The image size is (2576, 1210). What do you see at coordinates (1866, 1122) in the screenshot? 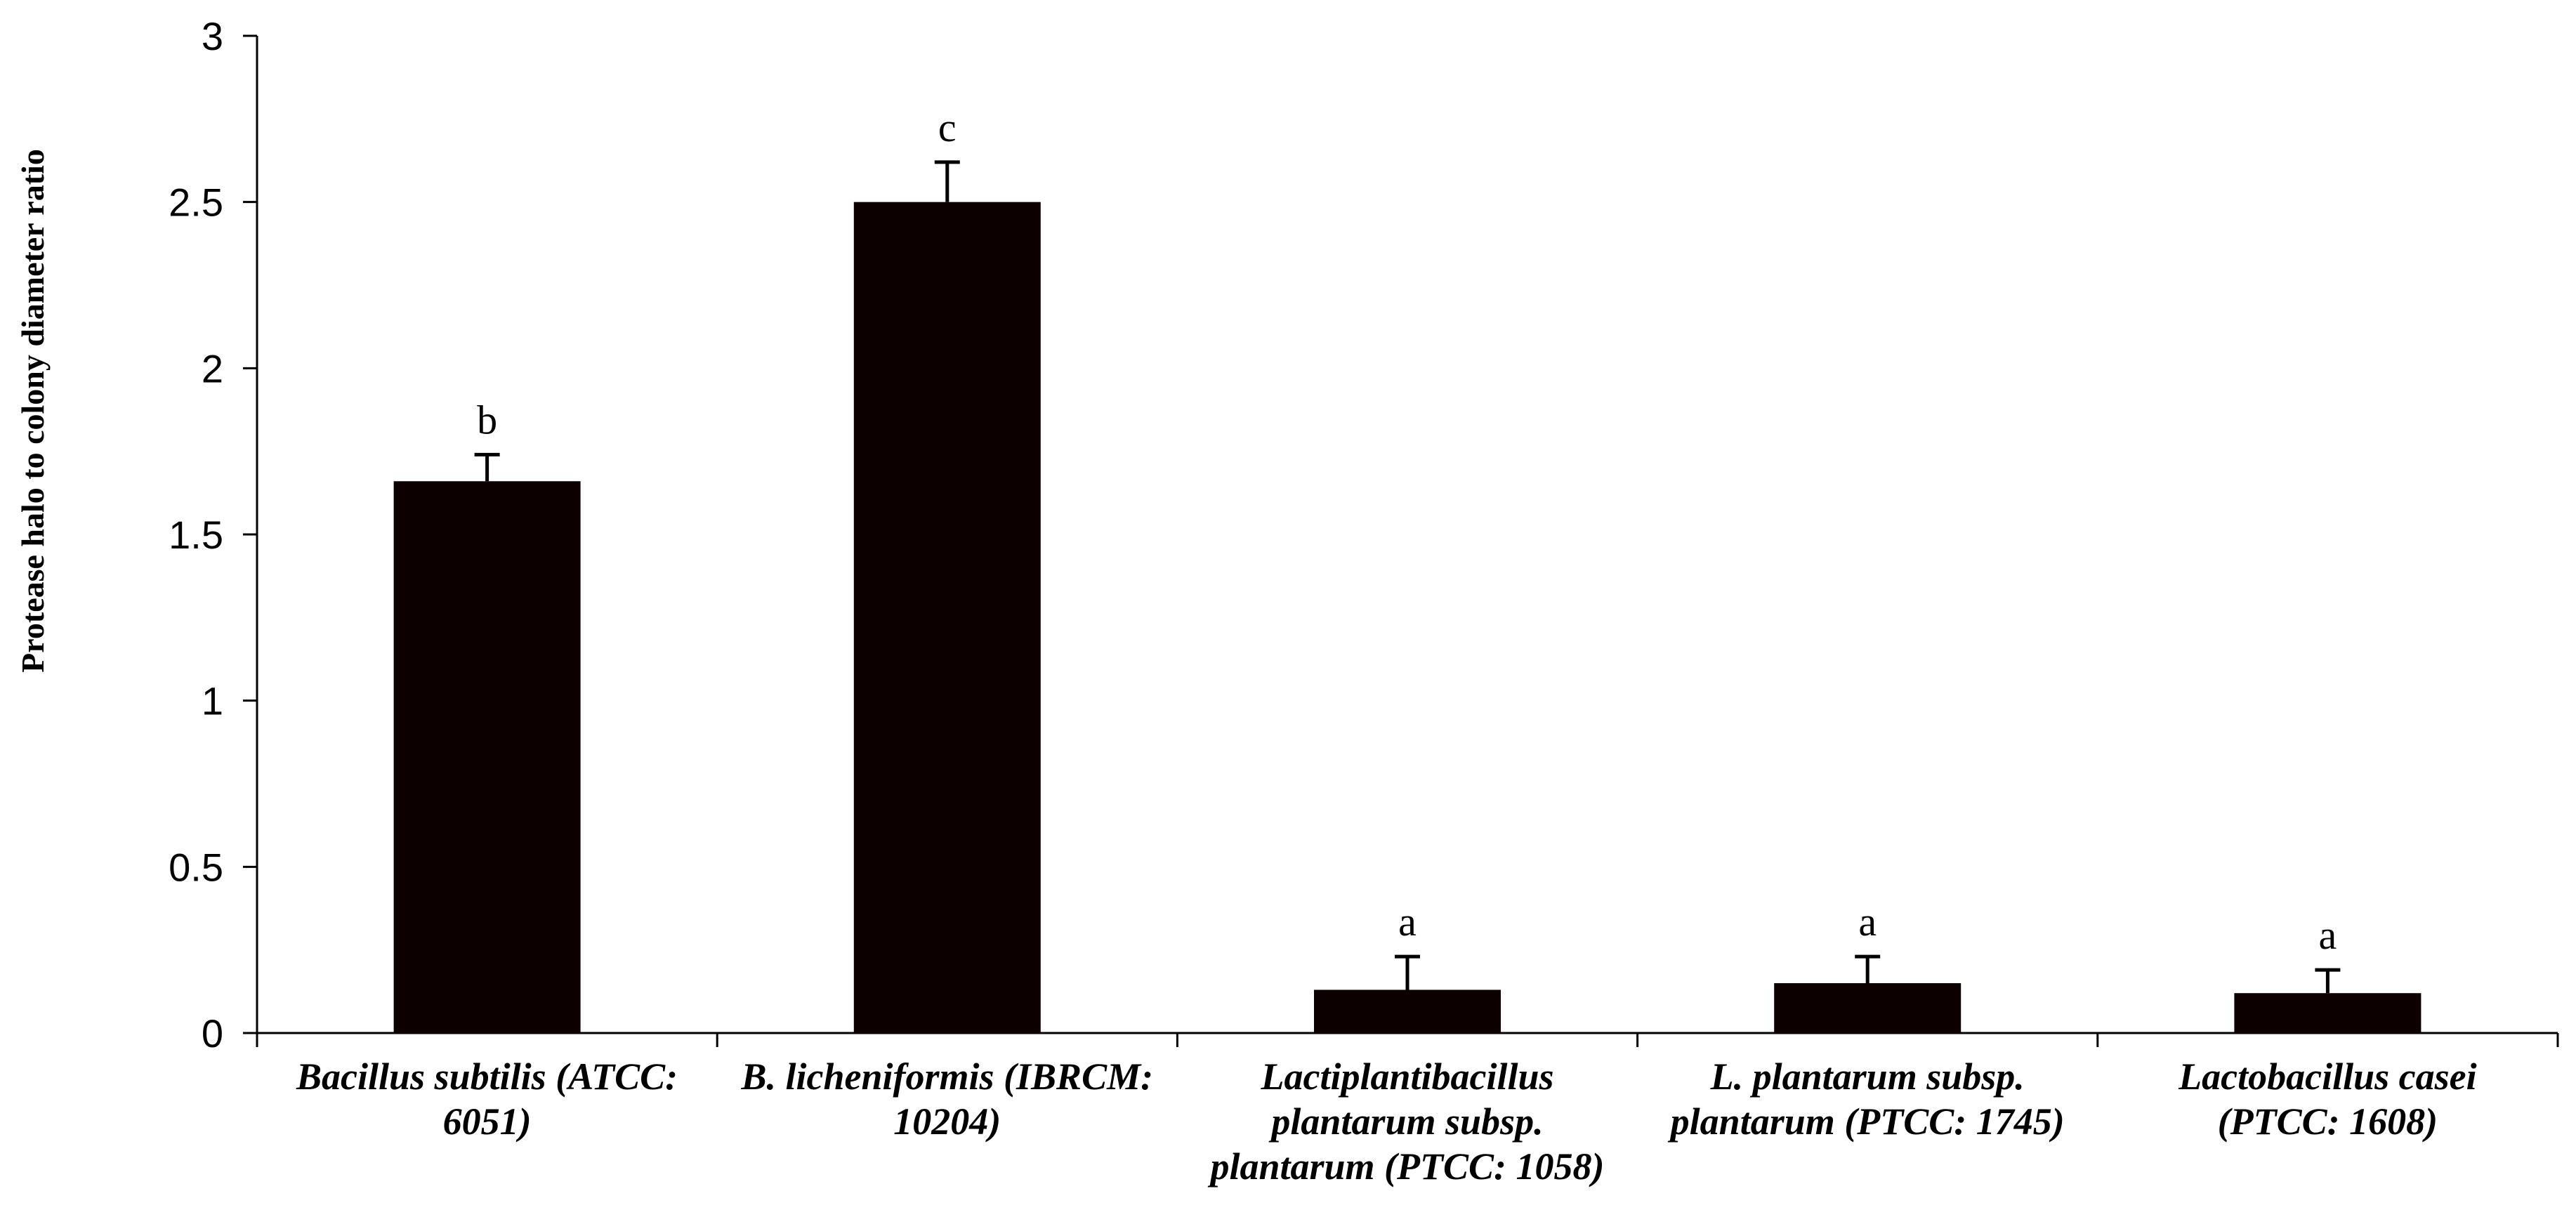
I see `x-tick-label-line: plantarum (PTCC: 1745)` at bounding box center [1866, 1122].